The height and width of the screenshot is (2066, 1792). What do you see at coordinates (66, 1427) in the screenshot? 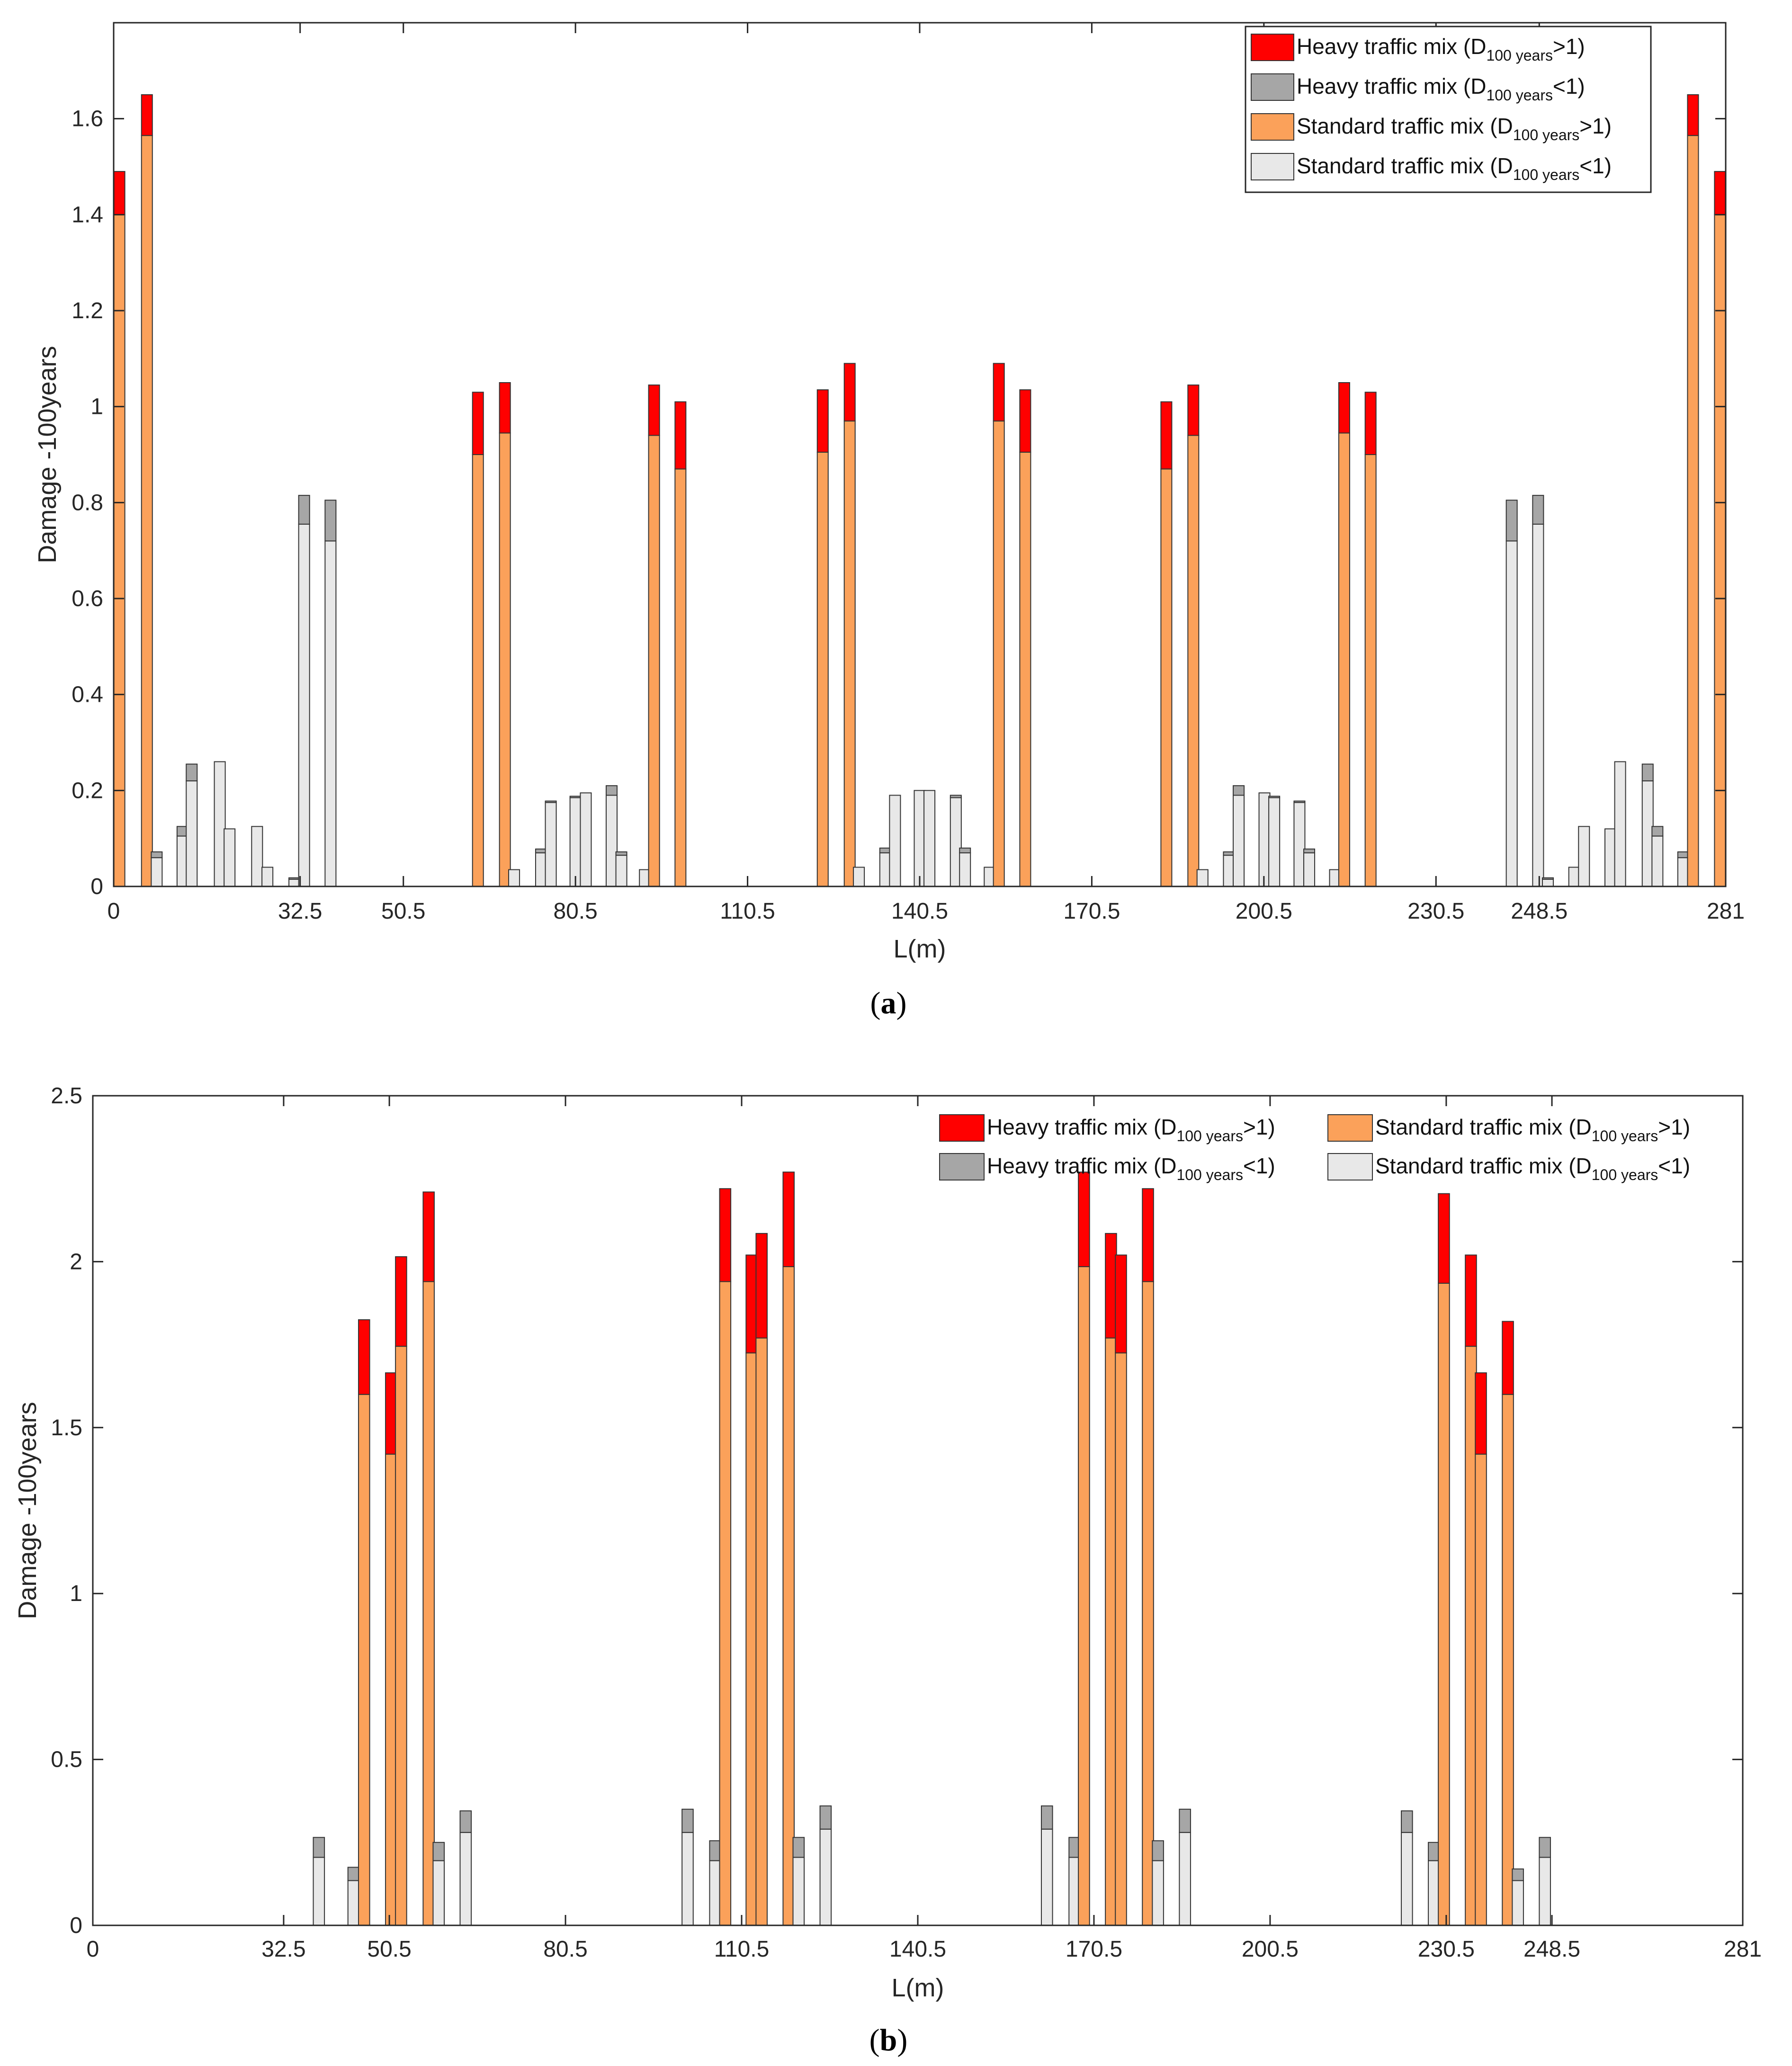
I see `y-tick-label: 1.5` at bounding box center [66, 1427].